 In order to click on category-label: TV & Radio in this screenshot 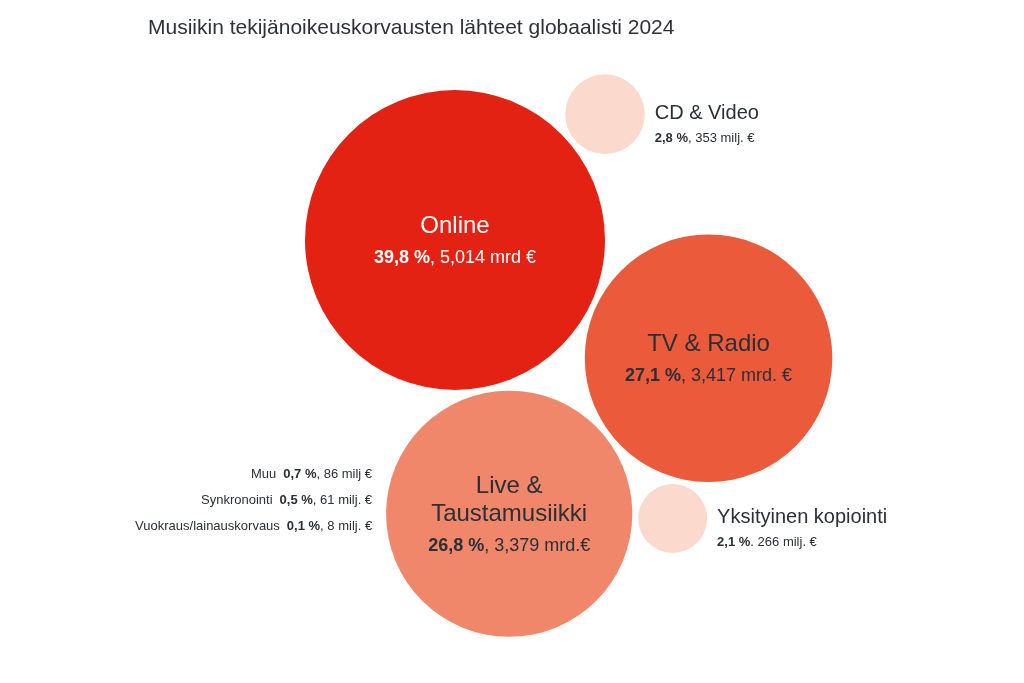, I will do `click(708, 343)`.